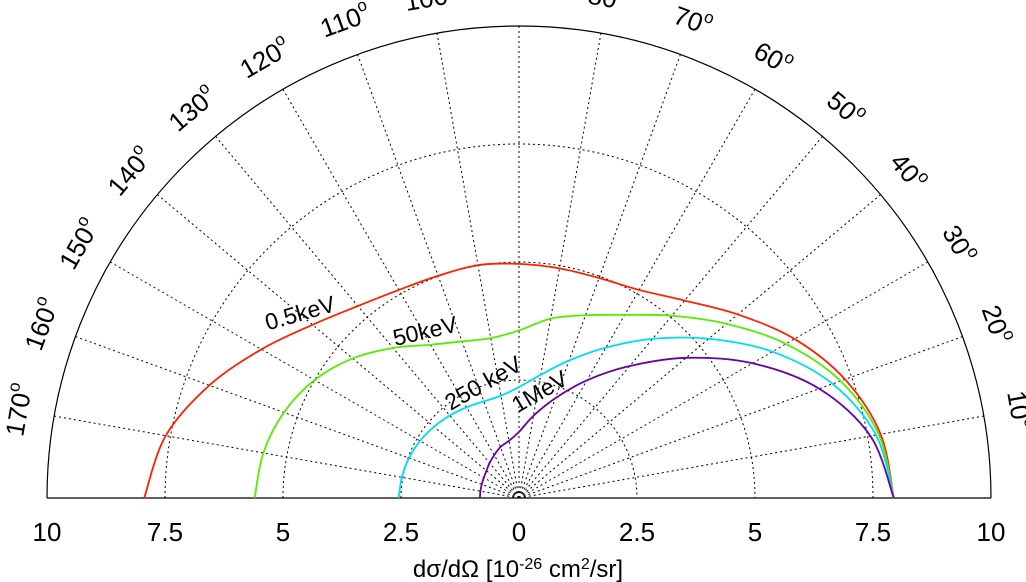  I want to click on angle-label: 10o, so click(1013, 410).